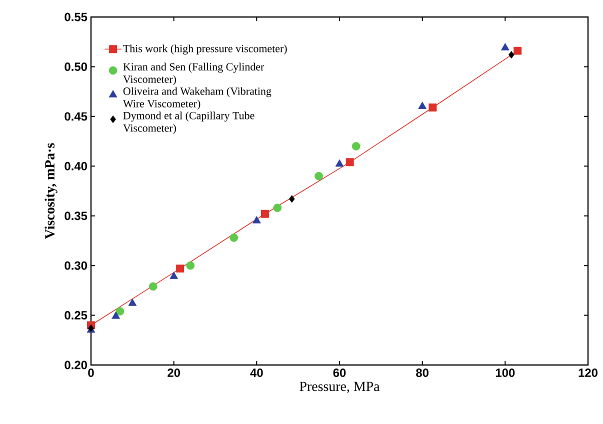  I want to click on y-axis-title: Viscosity, mPa·s, so click(51, 191).